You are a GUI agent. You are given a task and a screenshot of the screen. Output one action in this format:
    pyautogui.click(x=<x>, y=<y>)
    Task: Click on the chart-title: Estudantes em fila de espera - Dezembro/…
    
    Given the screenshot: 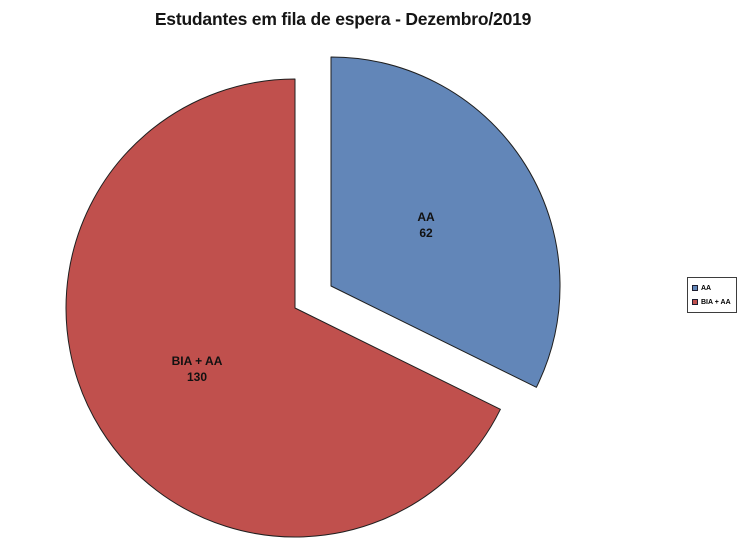 What is the action you would take?
    pyautogui.click(x=343, y=19)
    